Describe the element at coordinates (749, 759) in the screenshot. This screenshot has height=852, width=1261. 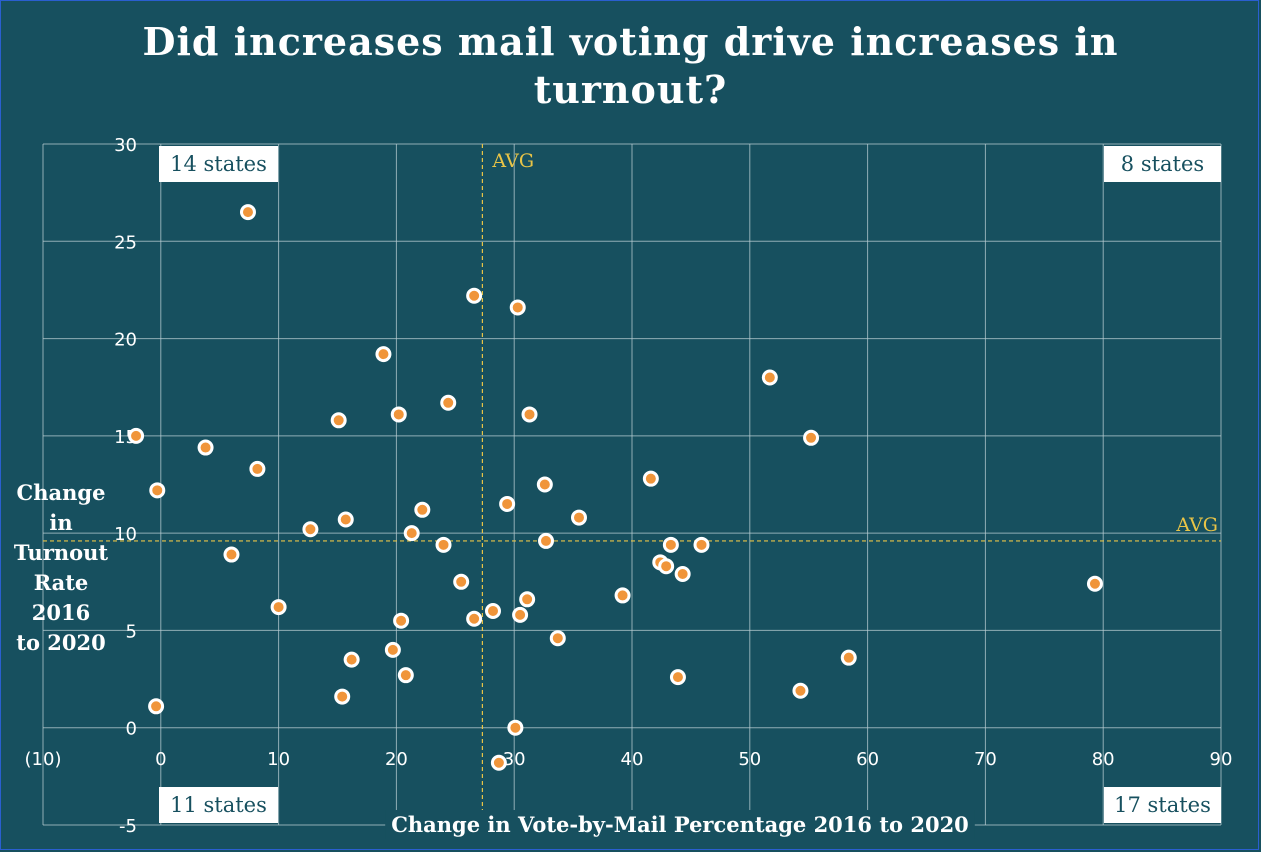
I see `x-tick-label: 50` at that location.